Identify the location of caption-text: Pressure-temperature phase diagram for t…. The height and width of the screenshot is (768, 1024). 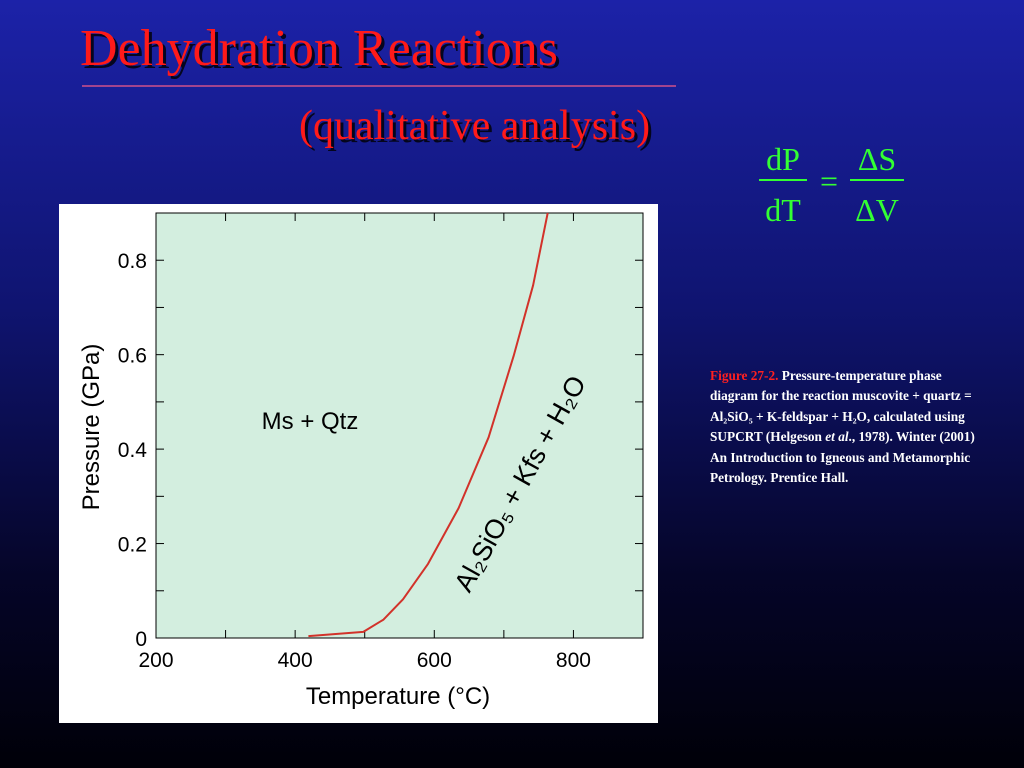
(841, 406).